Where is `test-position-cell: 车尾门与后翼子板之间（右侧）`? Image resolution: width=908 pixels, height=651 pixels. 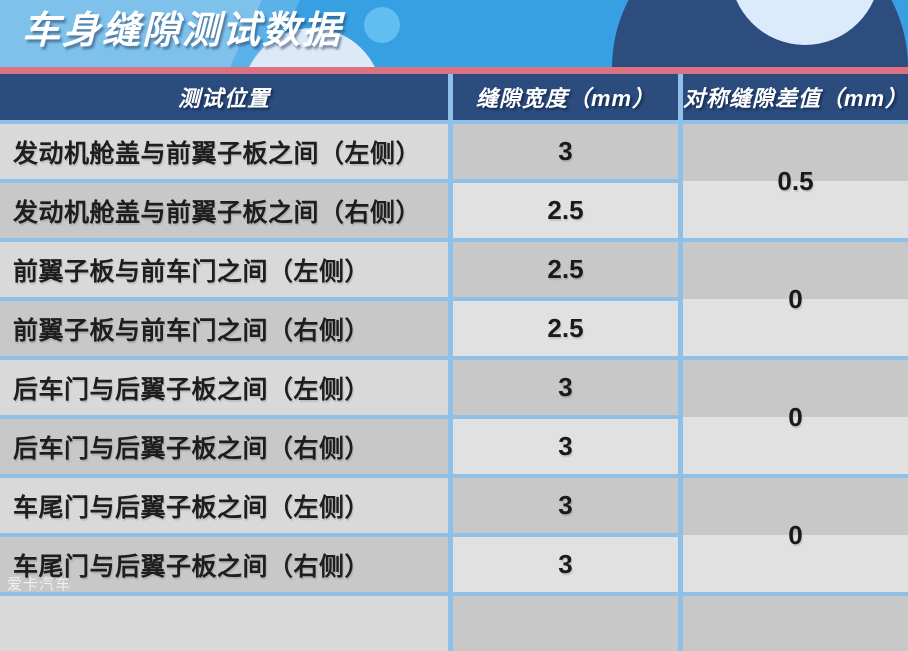
test-position-cell: 车尾门与后翼子板之间（右侧） is located at coordinates (224, 564).